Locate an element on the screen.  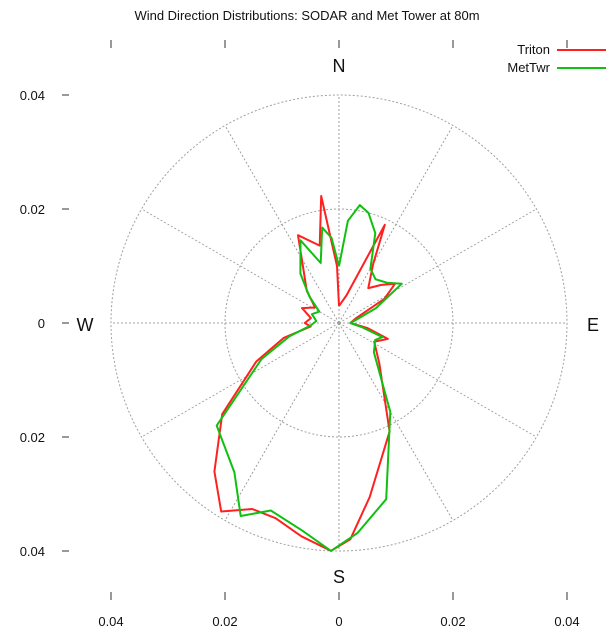
x-tick-label-3: 0.02 is located at coordinates (452, 621).